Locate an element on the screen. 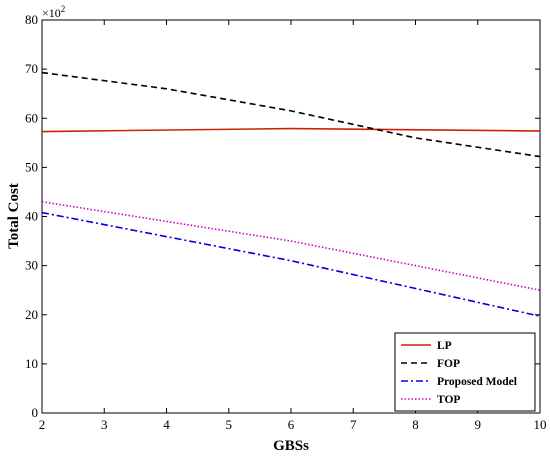  y-tick-label: 0 is located at coordinates (35, 412).